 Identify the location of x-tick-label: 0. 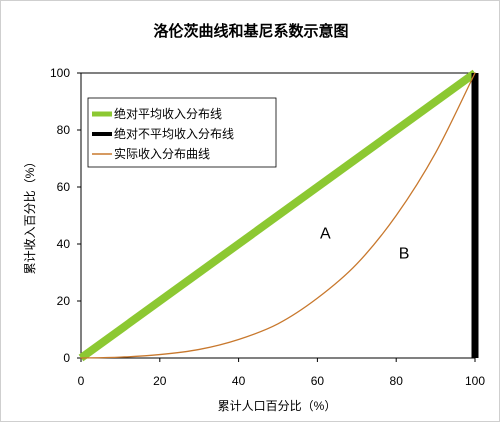
(81, 381).